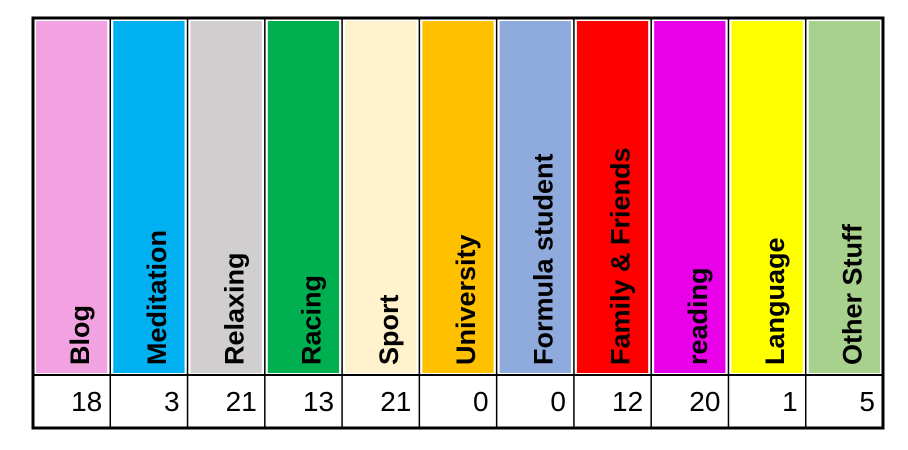 Image resolution: width=908 pixels, height=450 pixels. What do you see at coordinates (627, 401) in the screenshot?
I see `cell-value: 12` at bounding box center [627, 401].